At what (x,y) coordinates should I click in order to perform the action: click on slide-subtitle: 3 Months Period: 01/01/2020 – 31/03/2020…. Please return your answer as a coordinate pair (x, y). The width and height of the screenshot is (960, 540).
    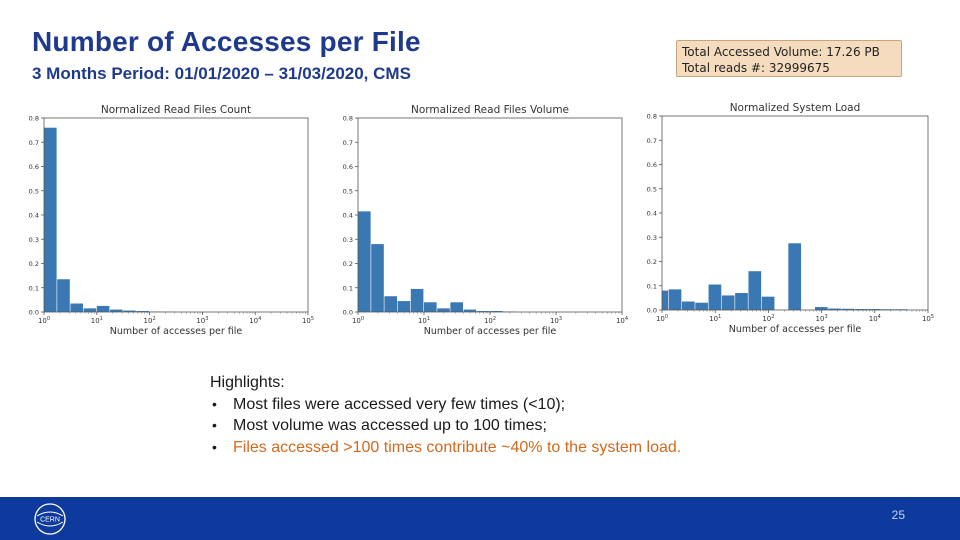
    Looking at the image, I should click on (221, 73).